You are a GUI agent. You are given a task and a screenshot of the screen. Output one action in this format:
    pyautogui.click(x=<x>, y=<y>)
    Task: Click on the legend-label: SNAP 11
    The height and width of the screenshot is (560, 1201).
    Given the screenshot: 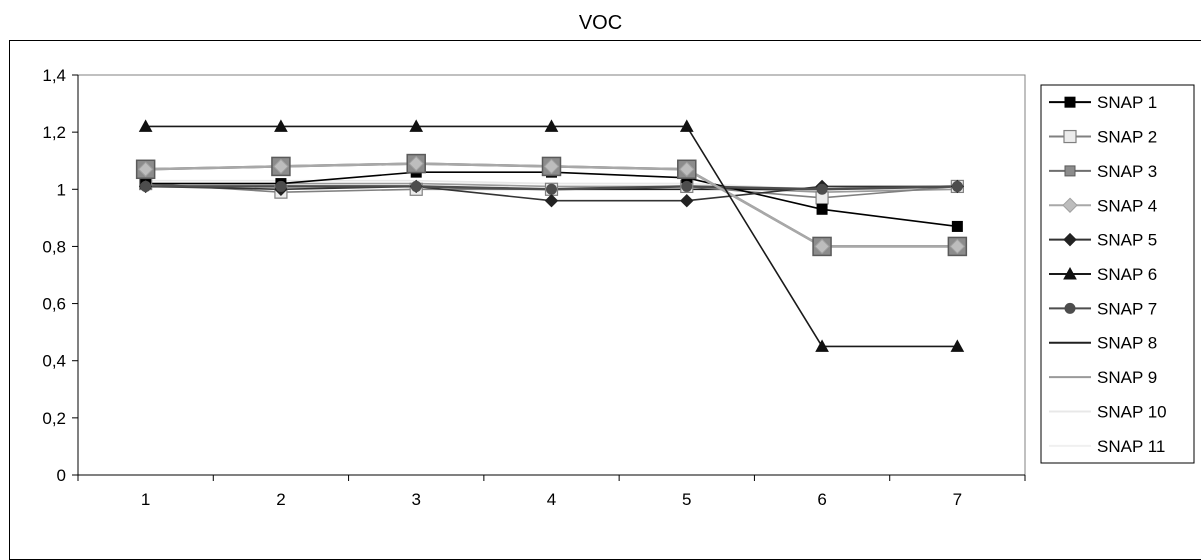 What is the action you would take?
    pyautogui.click(x=1131, y=446)
    